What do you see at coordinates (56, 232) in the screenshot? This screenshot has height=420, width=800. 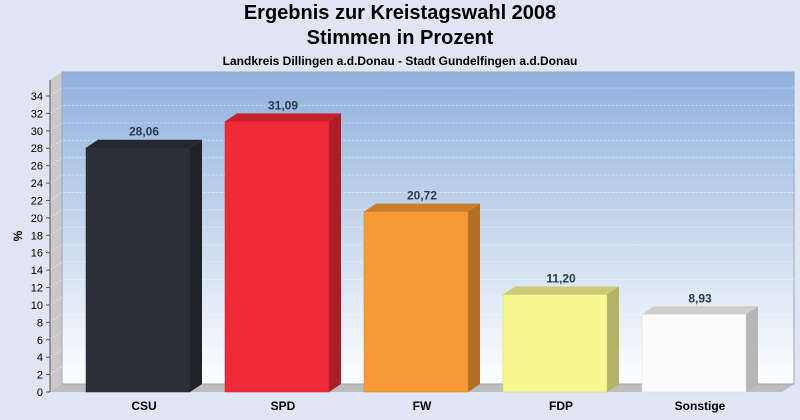 I see `plot-side-wall` at bounding box center [56, 232].